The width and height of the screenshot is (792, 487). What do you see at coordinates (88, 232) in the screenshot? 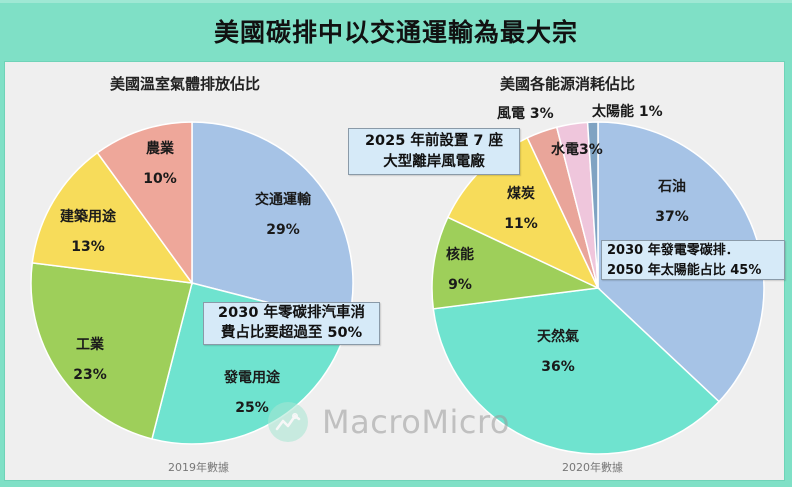
I see `slice-label-building: 建築用途 13%` at bounding box center [88, 232].